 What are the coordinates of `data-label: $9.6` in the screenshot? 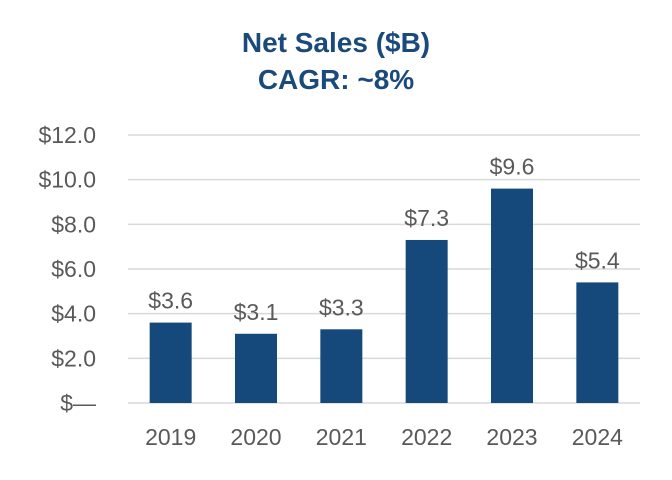 It's located at (512, 167).